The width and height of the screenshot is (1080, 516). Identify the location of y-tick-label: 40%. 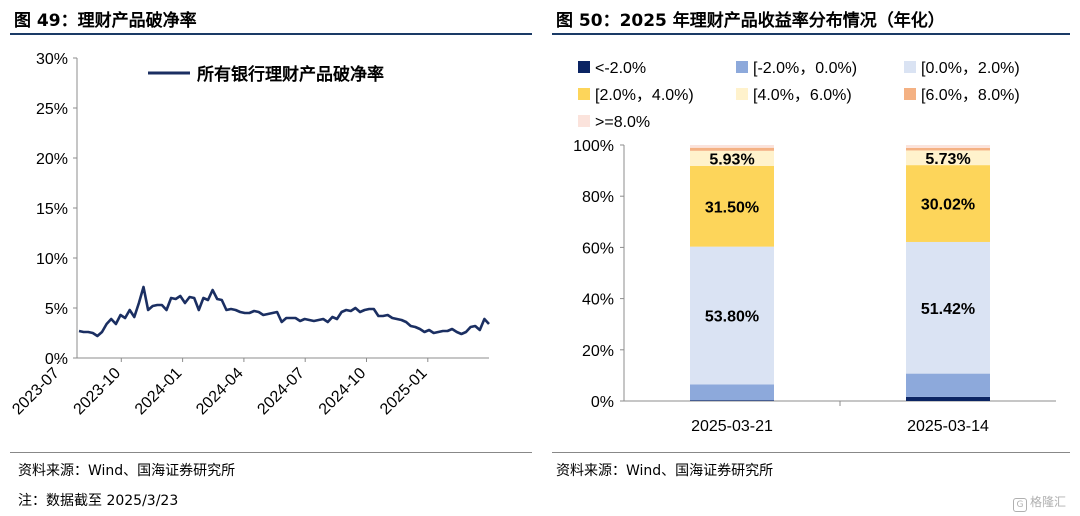
(598, 300).